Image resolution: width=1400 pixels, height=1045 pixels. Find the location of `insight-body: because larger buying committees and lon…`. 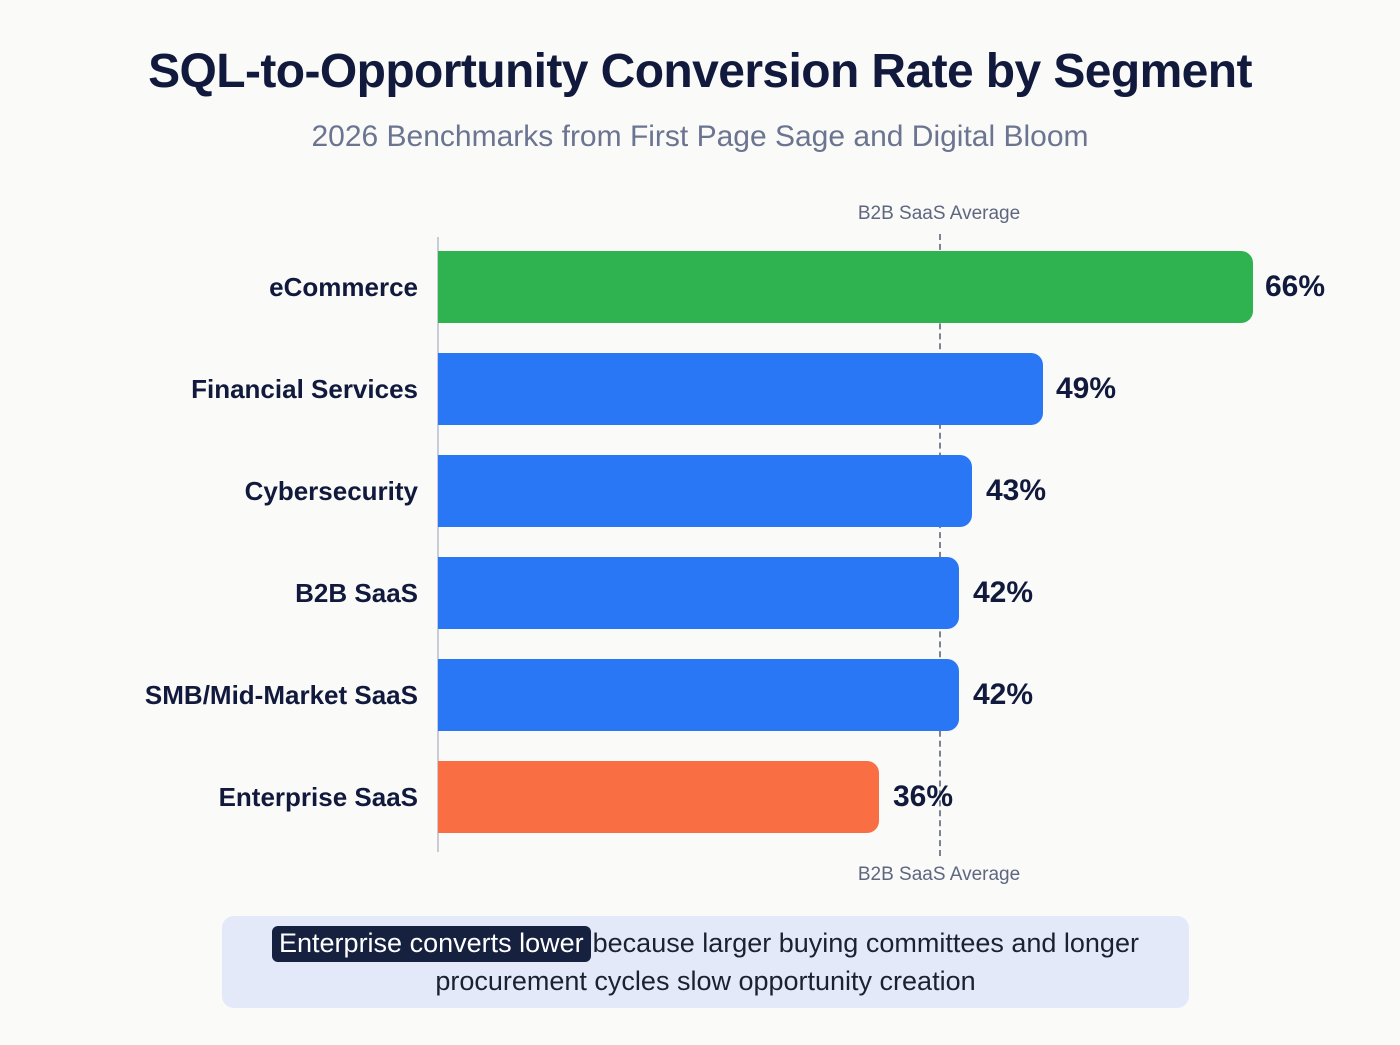

insight-body: because larger buying committees and lon… is located at coordinates (787, 962).